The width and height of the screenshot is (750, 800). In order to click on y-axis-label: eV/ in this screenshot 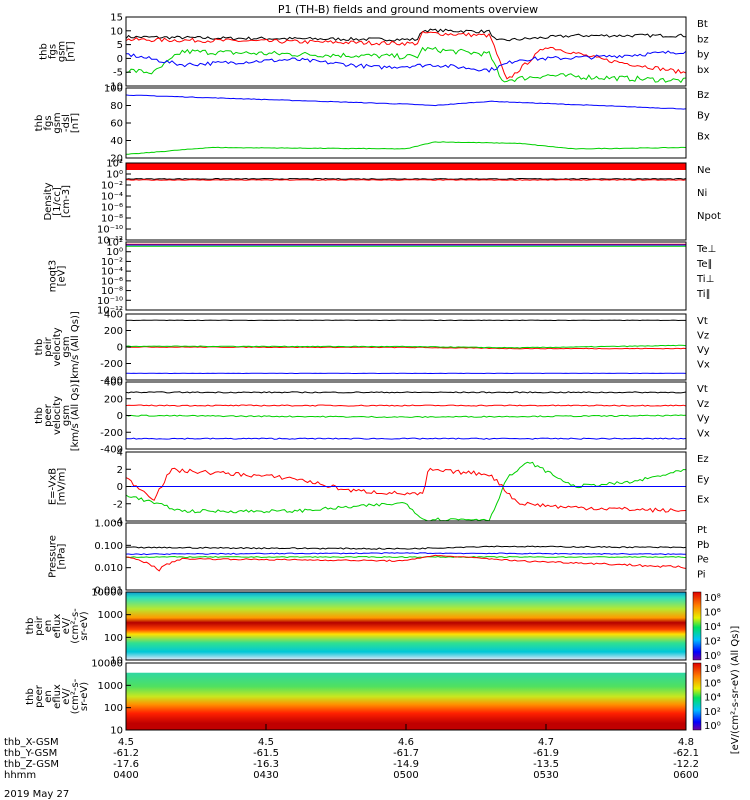, I will do `click(66, 625)`.